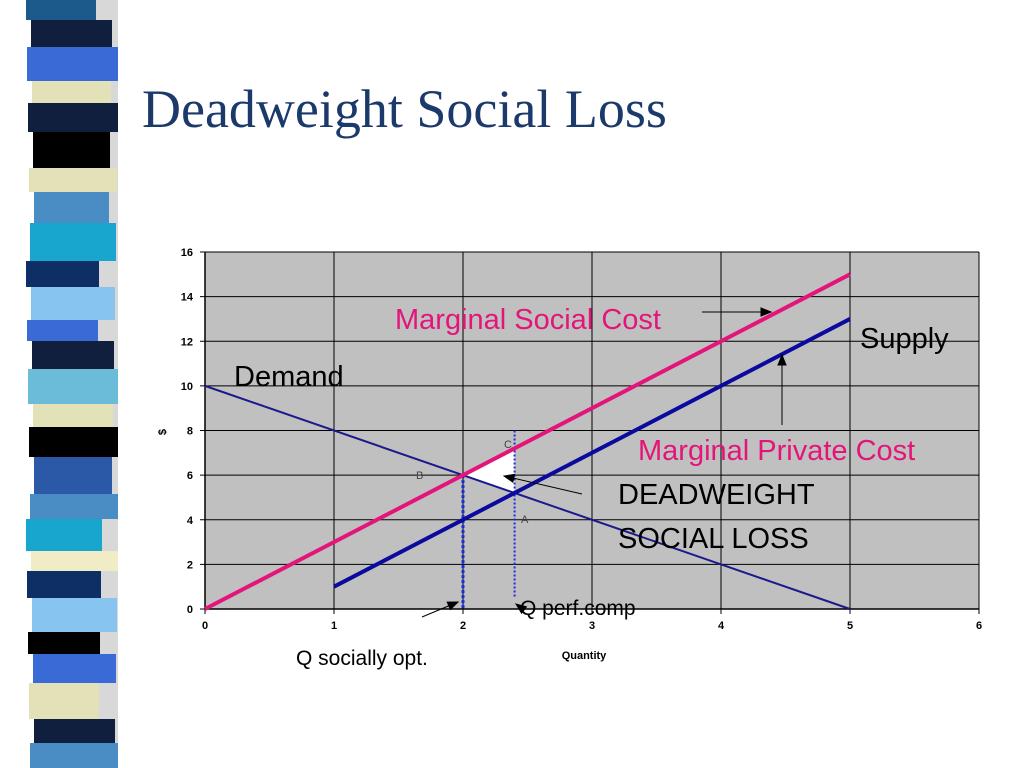  What do you see at coordinates (850, 626) in the screenshot?
I see `x-tick-label: 5` at bounding box center [850, 626].